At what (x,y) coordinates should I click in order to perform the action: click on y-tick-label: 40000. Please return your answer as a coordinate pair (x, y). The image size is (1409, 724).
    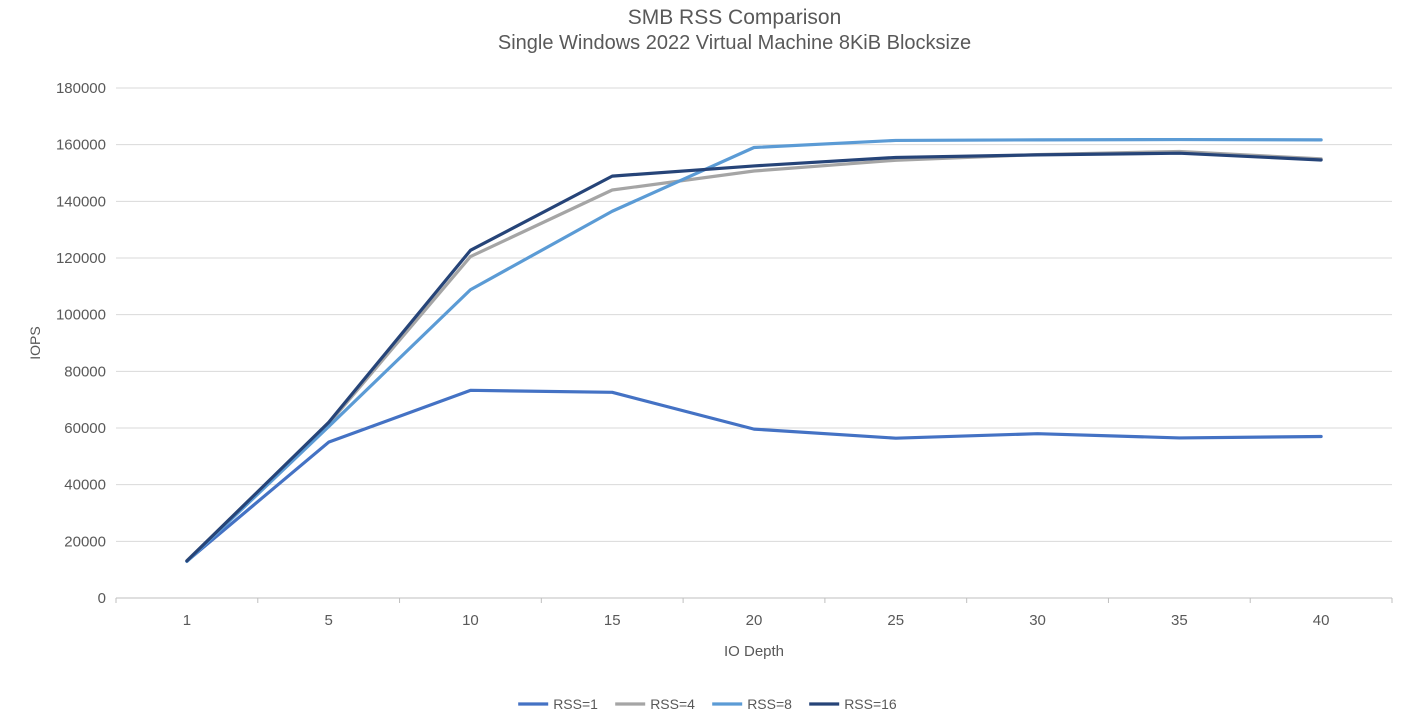
    Looking at the image, I should click on (85, 485).